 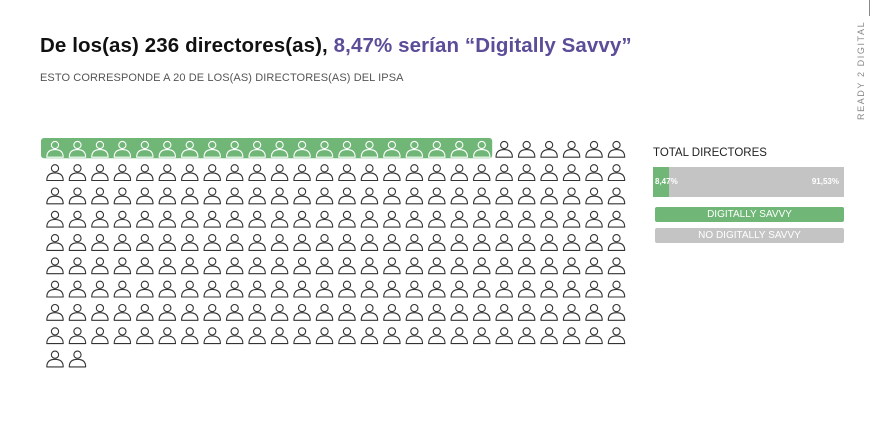 What do you see at coordinates (749, 214) in the screenshot?
I see `legend-item-digitally-savvy: DIGITALLY SAVVY` at bounding box center [749, 214].